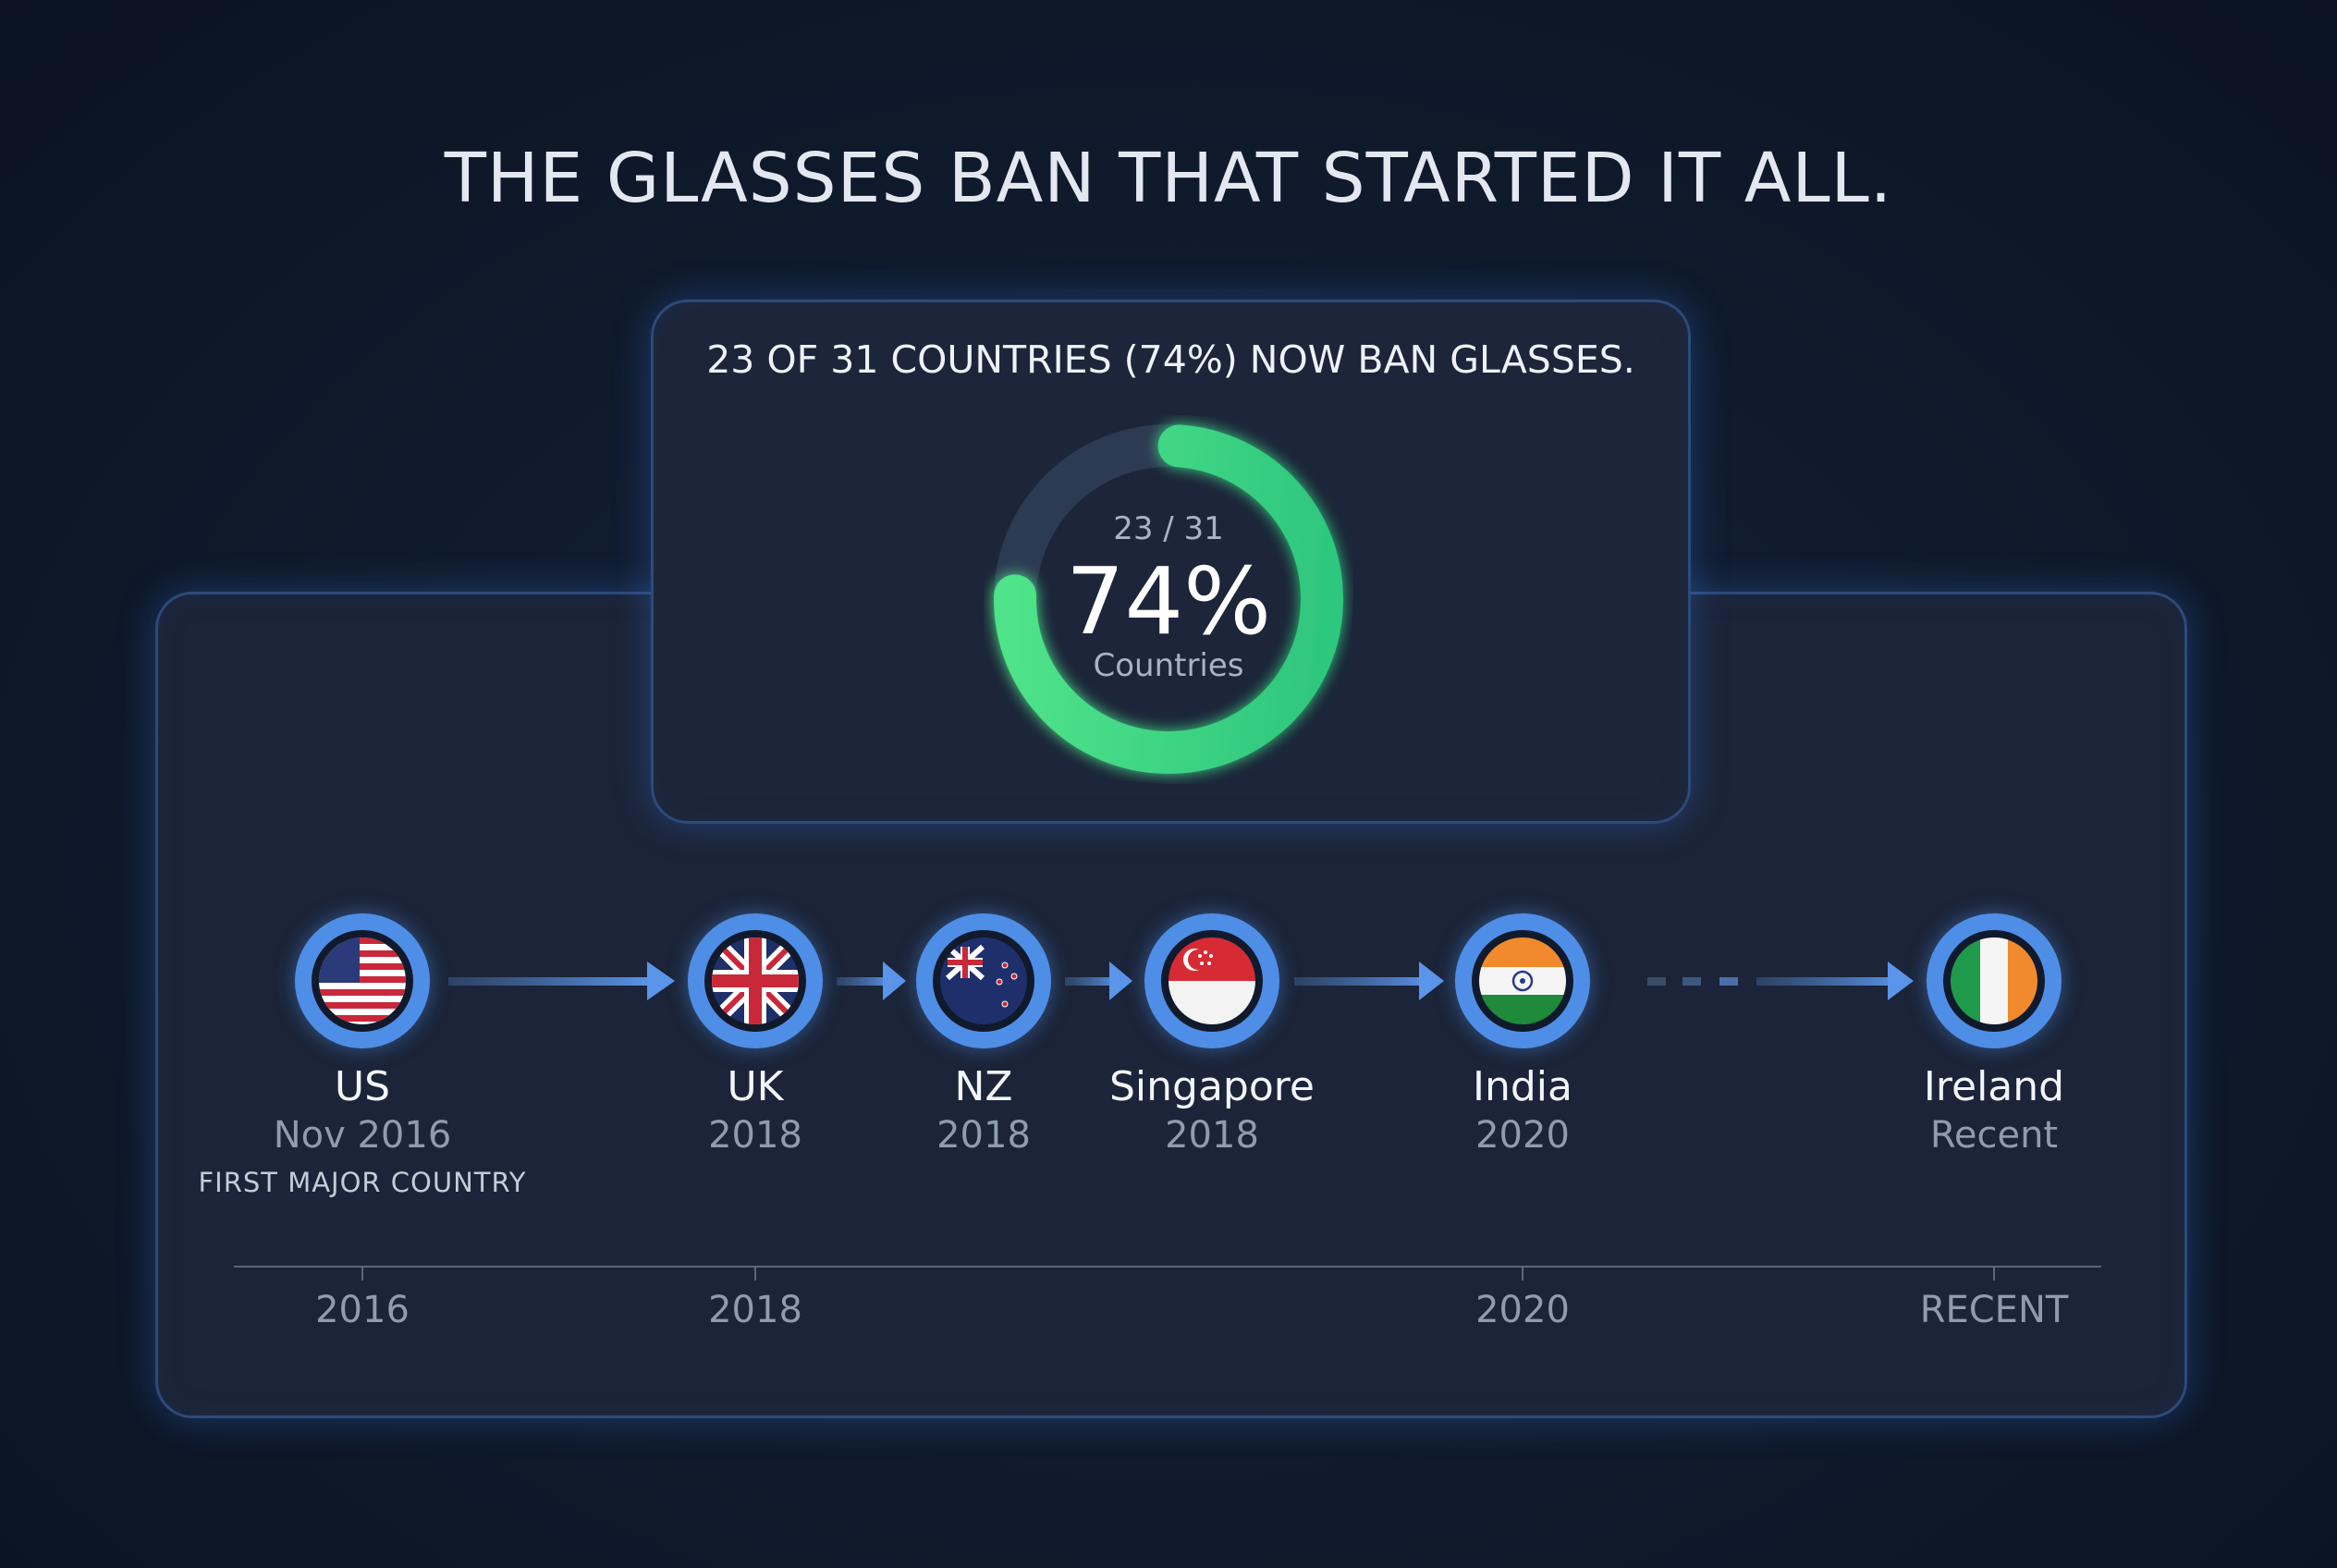 This screenshot has width=2337, height=1568. What do you see at coordinates (362, 1310) in the screenshot?
I see `axis-label: 2016` at bounding box center [362, 1310].